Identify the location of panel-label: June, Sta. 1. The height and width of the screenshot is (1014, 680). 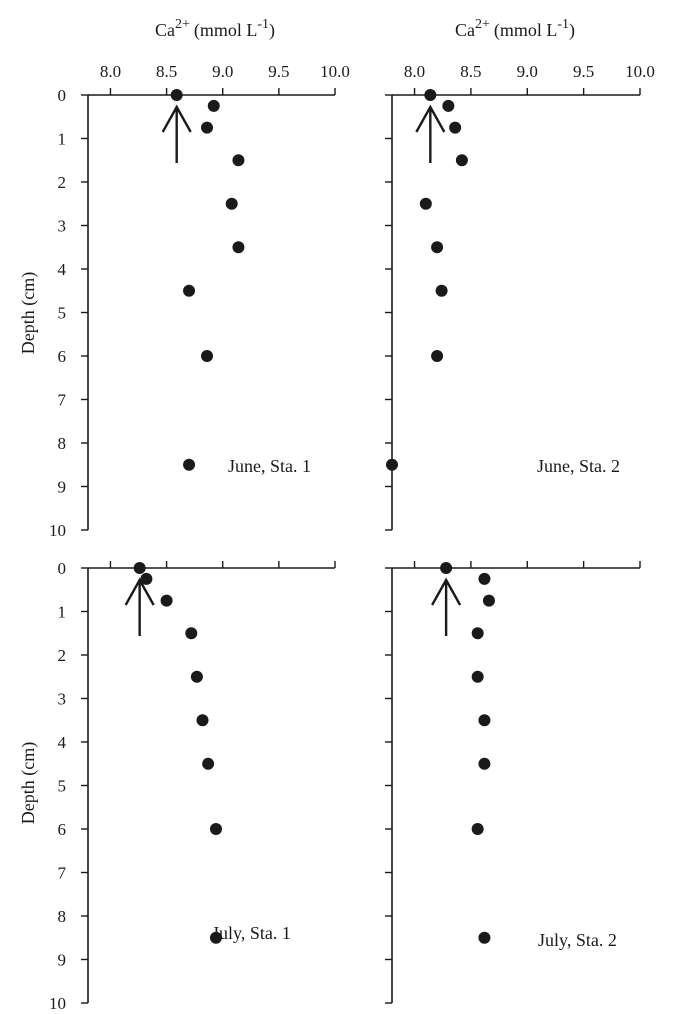
(269, 466).